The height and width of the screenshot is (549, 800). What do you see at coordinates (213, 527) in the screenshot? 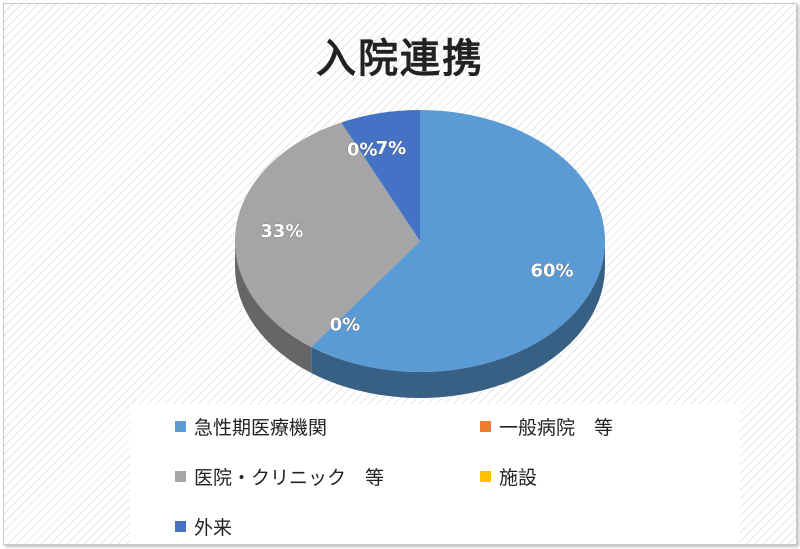
I see `legend-label: 外来` at bounding box center [213, 527].